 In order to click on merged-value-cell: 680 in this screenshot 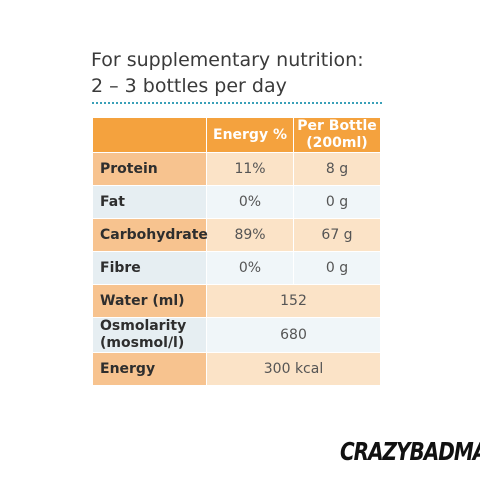, I will do `click(293, 335)`.